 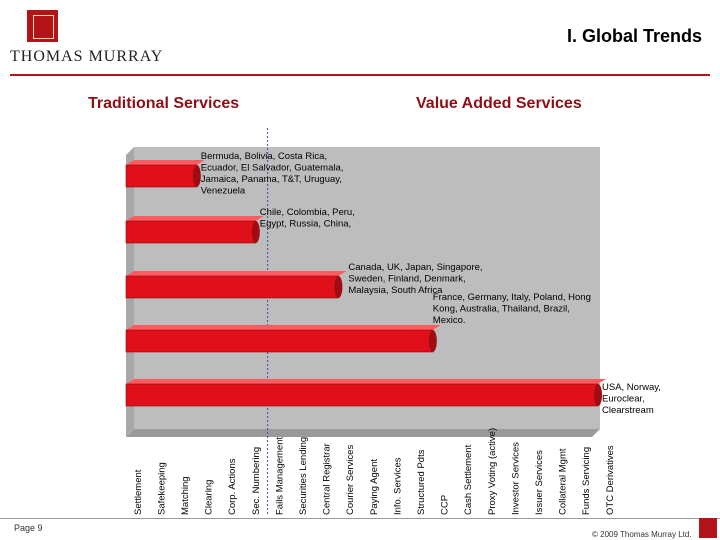 I want to click on footer-logo-icon, so click(x=708, y=528).